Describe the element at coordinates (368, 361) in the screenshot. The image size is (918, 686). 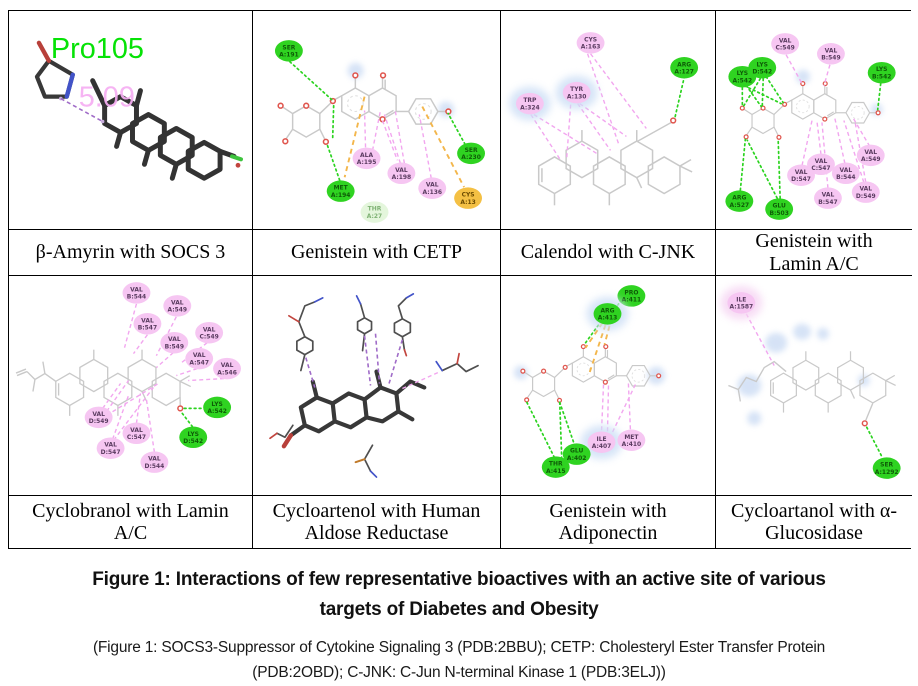
I see `interaction-bond-purple` at that location.